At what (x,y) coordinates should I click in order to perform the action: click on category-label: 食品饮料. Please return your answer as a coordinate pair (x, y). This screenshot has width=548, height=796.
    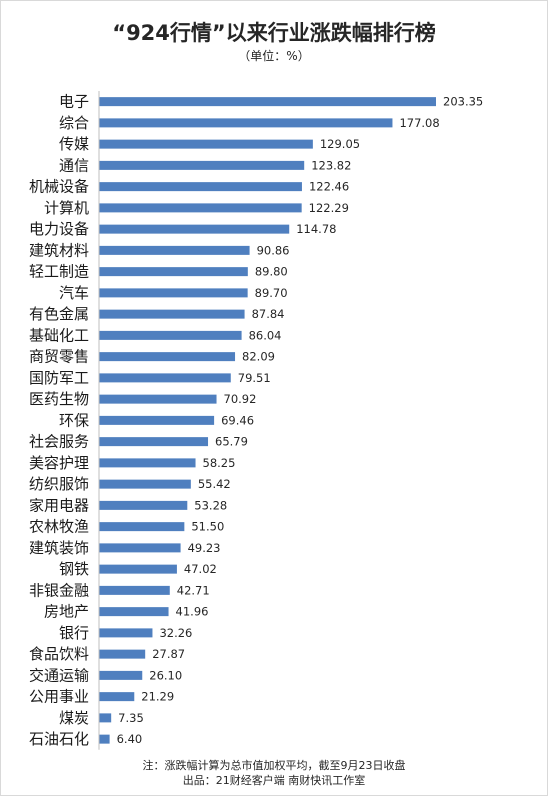
    Looking at the image, I should click on (59, 654).